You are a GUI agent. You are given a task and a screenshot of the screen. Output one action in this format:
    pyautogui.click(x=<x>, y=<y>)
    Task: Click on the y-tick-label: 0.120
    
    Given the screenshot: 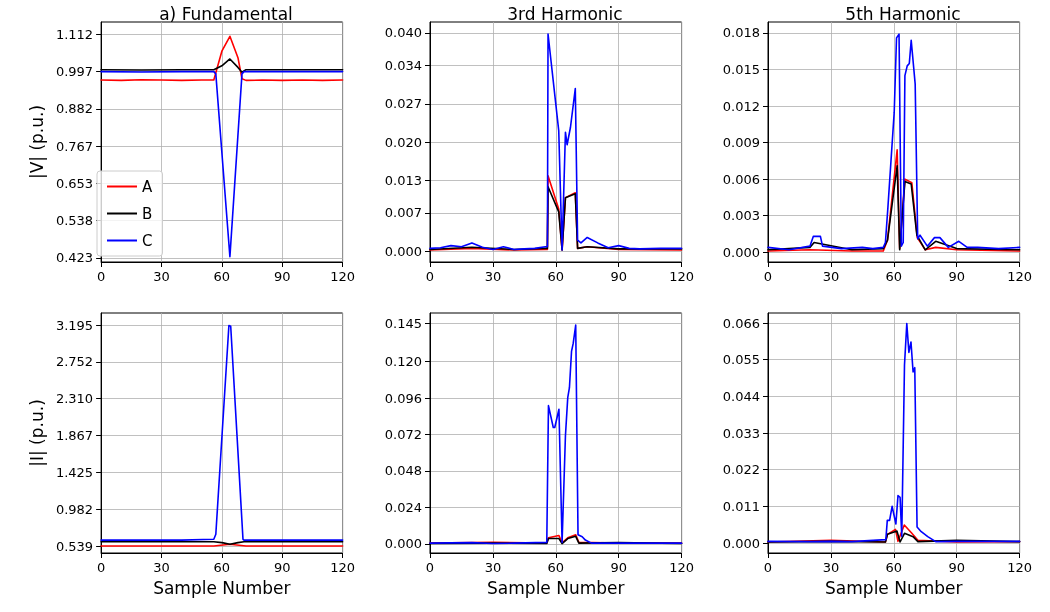 What is the action you would take?
    pyautogui.click(x=403, y=362)
    